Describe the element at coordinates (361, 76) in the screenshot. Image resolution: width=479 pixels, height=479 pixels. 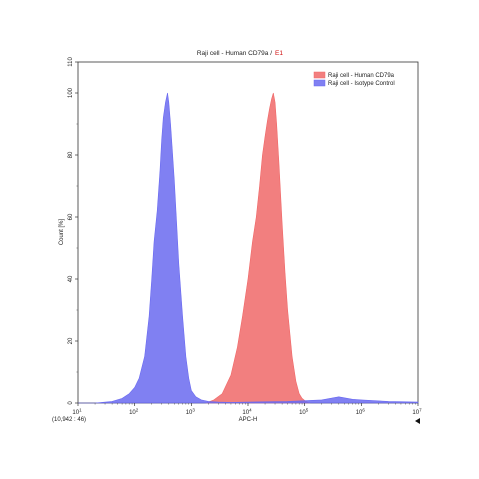
I see `legend-label: Raji cell - Human CD79a` at that location.